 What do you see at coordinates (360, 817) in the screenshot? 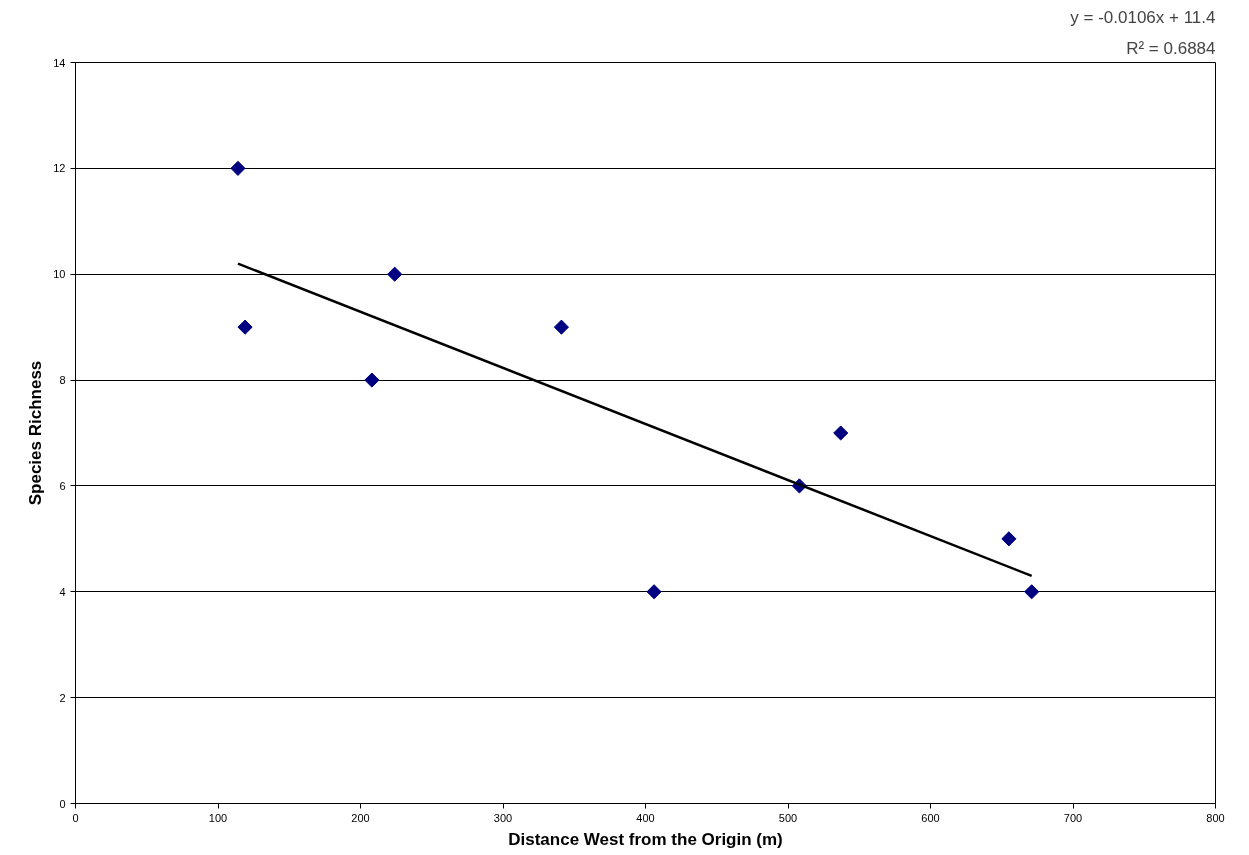
I see `x-tick-label: 200` at bounding box center [360, 817].